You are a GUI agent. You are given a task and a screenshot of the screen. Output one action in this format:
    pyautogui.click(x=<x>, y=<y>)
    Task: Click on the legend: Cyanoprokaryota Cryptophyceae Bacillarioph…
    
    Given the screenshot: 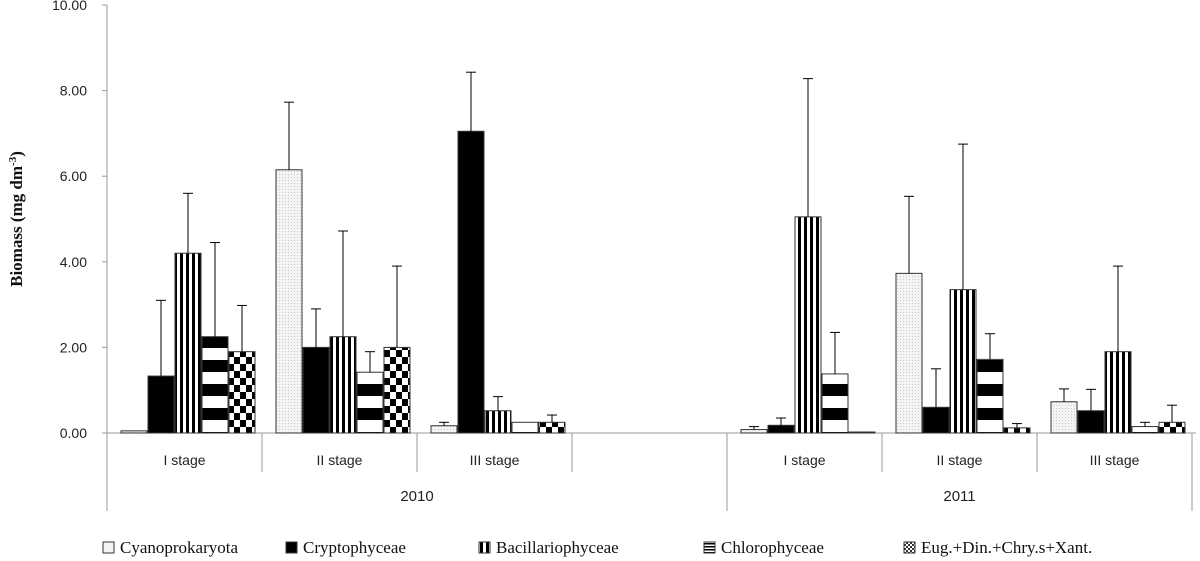 What is the action you would take?
    pyautogui.click(x=597, y=547)
    